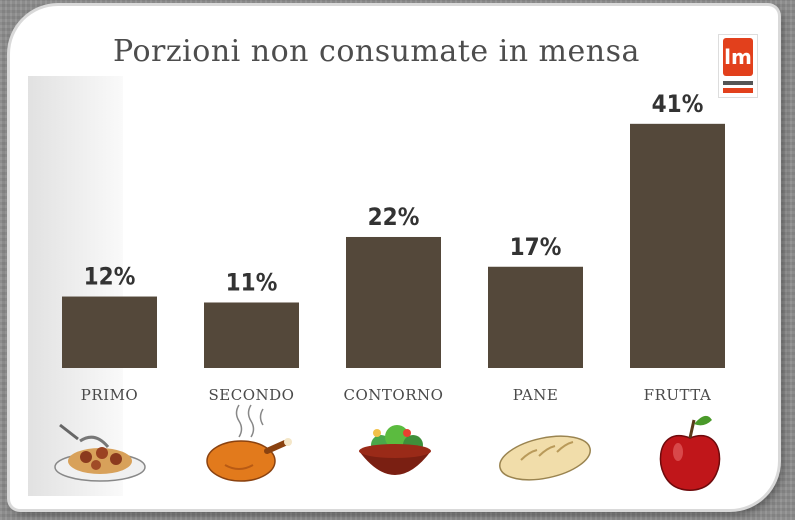  What do you see at coordinates (252, 282) in the screenshot?
I see `value-label-secondo: 11%` at bounding box center [252, 282].